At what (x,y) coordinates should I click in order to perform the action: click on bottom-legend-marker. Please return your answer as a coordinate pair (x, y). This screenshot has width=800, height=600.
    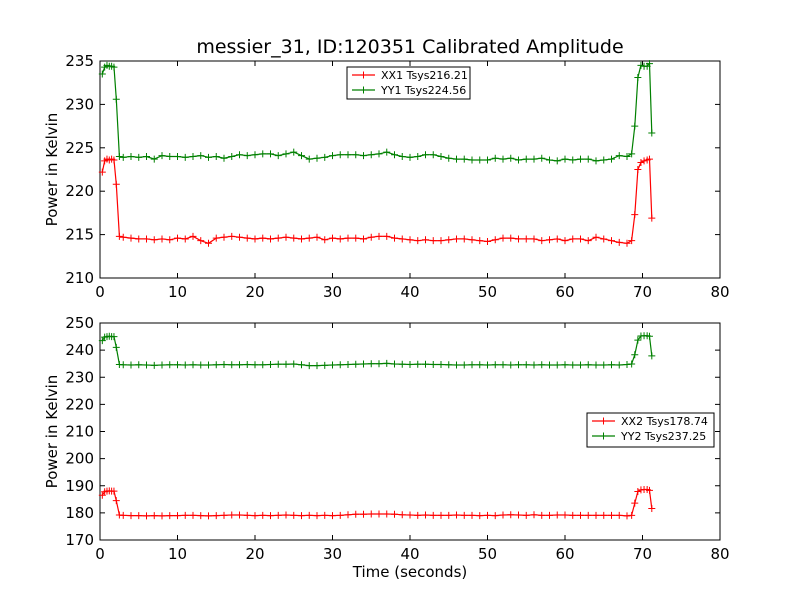
    Looking at the image, I should click on (603, 436).